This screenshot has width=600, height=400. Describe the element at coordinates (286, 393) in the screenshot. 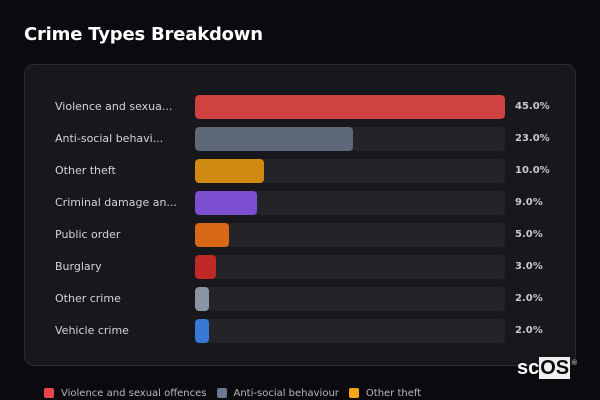

I see `legend-label: Anti-social behaviour` at that location.